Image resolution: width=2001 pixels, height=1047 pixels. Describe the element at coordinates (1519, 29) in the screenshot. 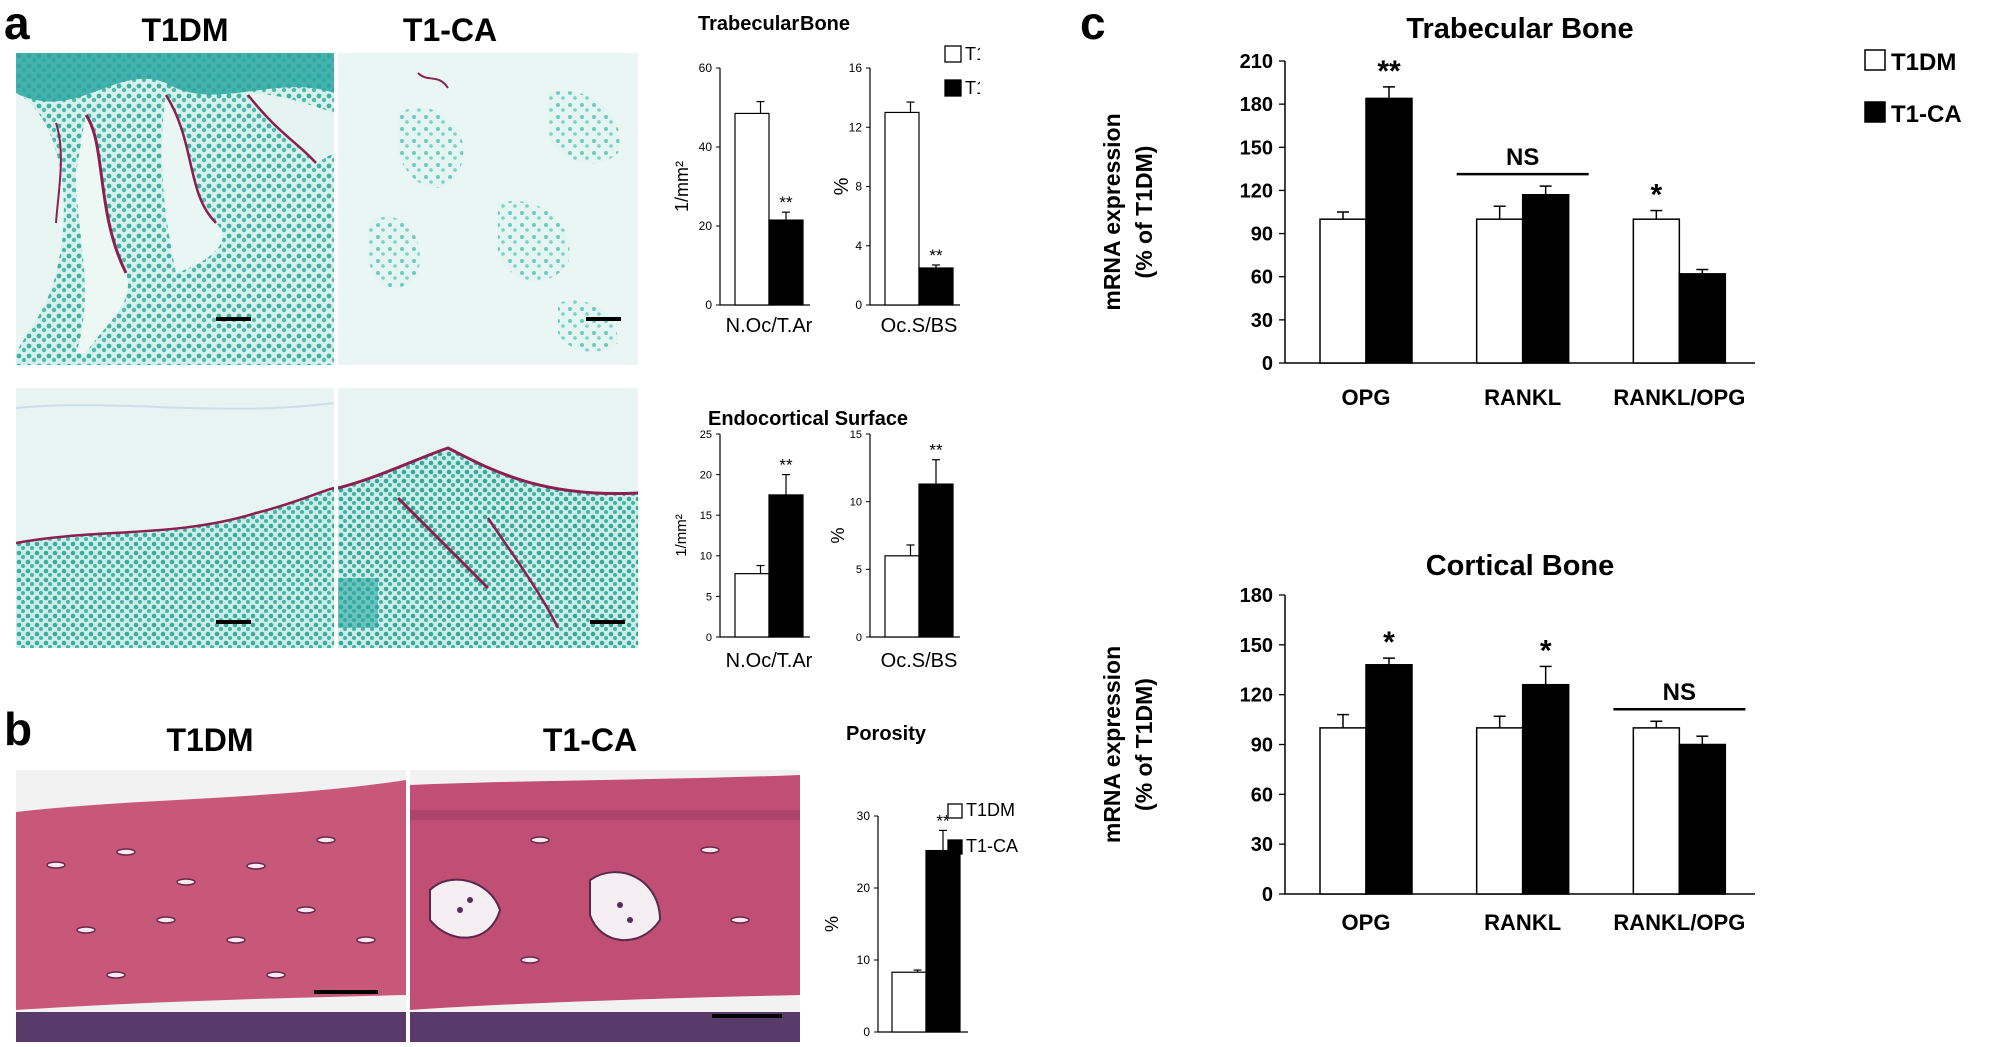

I see `chart-title: Trabecular Bone` at that location.